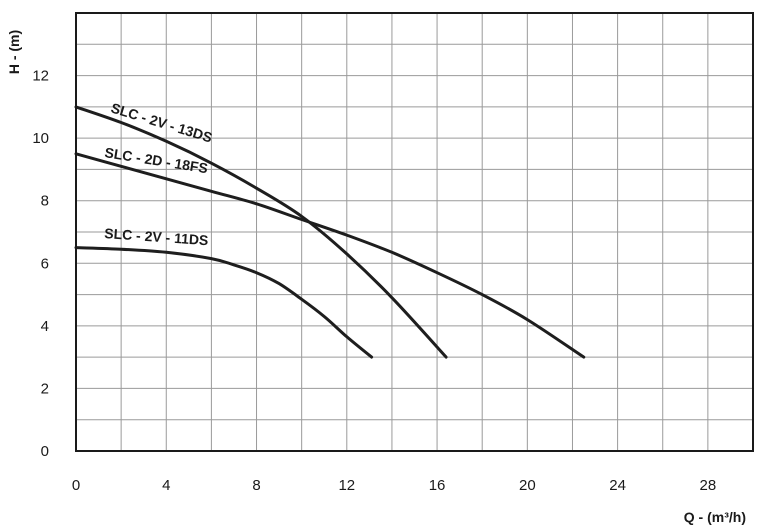 The width and height of the screenshot is (771, 531). Describe the element at coordinates (256, 485) in the screenshot. I see `x-tick-label: 8` at that location.